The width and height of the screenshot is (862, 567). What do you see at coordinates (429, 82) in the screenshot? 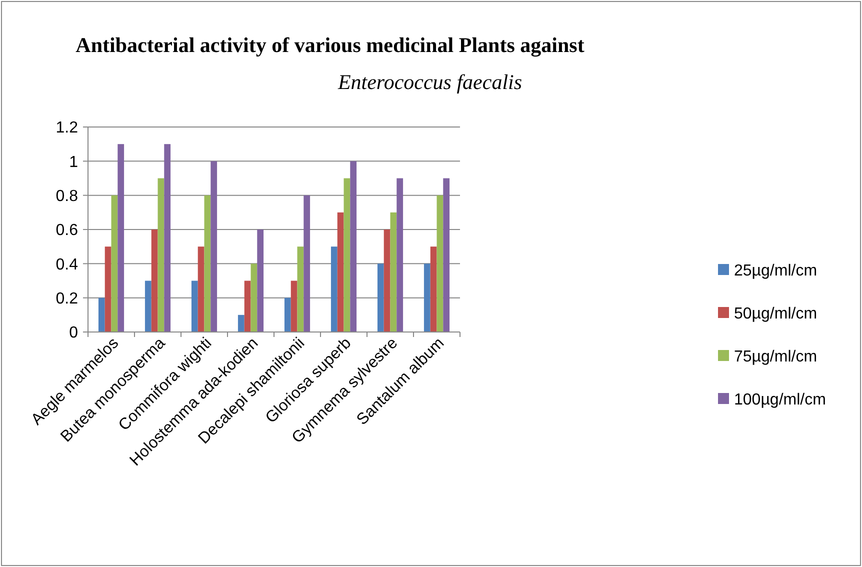
I see `chart-subtitle: Enterococcus faecalis` at bounding box center [429, 82].